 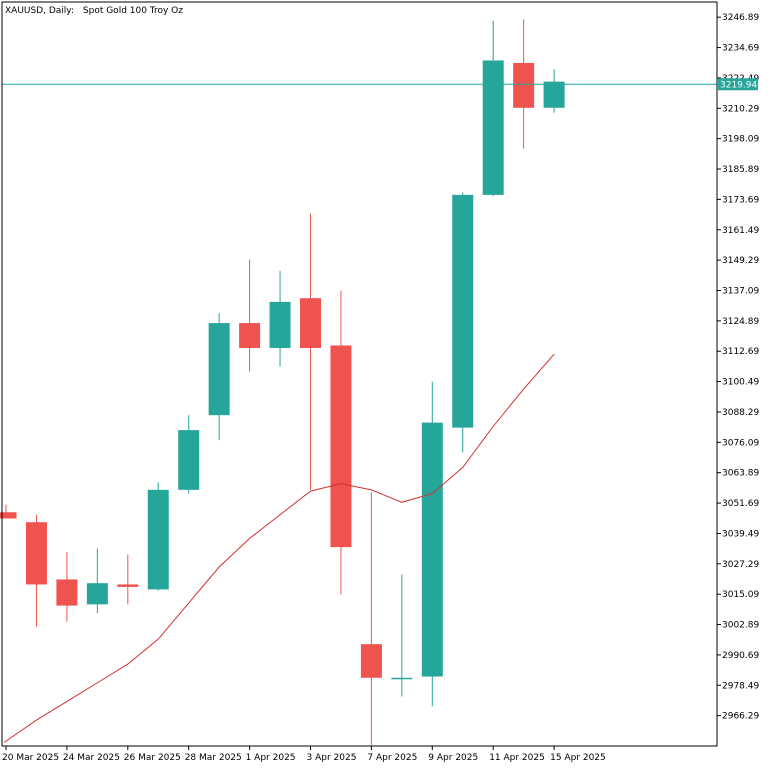 I want to click on y-tick-label: 3198.09, so click(x=740, y=140).